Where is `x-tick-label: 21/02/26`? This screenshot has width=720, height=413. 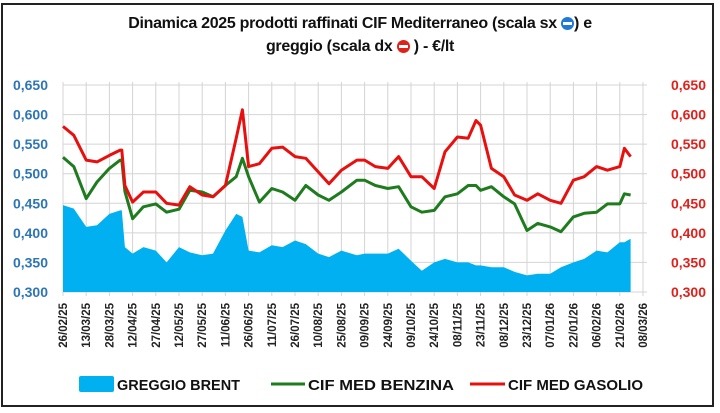
x-tick-label: 21/02/26 is located at coordinates (621, 325).